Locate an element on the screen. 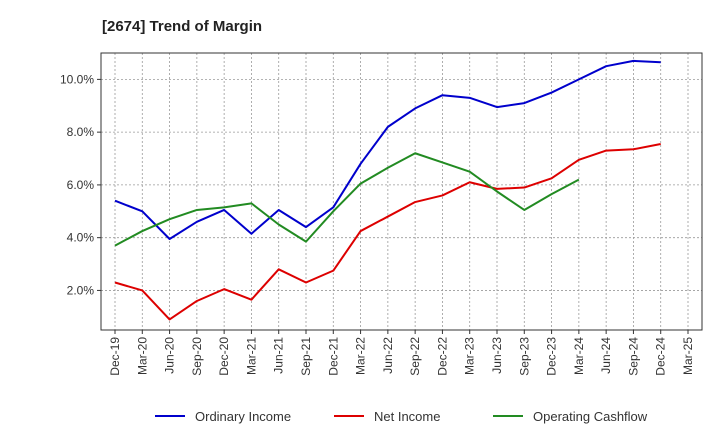 Image resolution: width=720 pixels, height=445 pixels. x-tick-label: Dec-22 is located at coordinates (442, 356).